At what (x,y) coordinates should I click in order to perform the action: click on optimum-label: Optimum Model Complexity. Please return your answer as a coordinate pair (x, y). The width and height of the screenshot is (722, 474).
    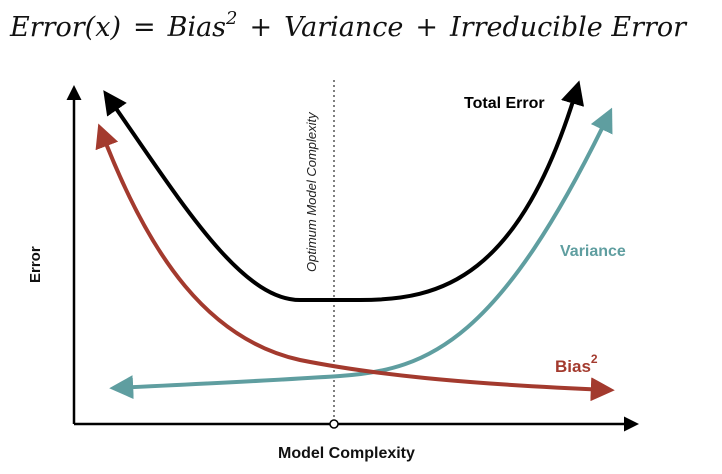
    Looking at the image, I should click on (311, 191).